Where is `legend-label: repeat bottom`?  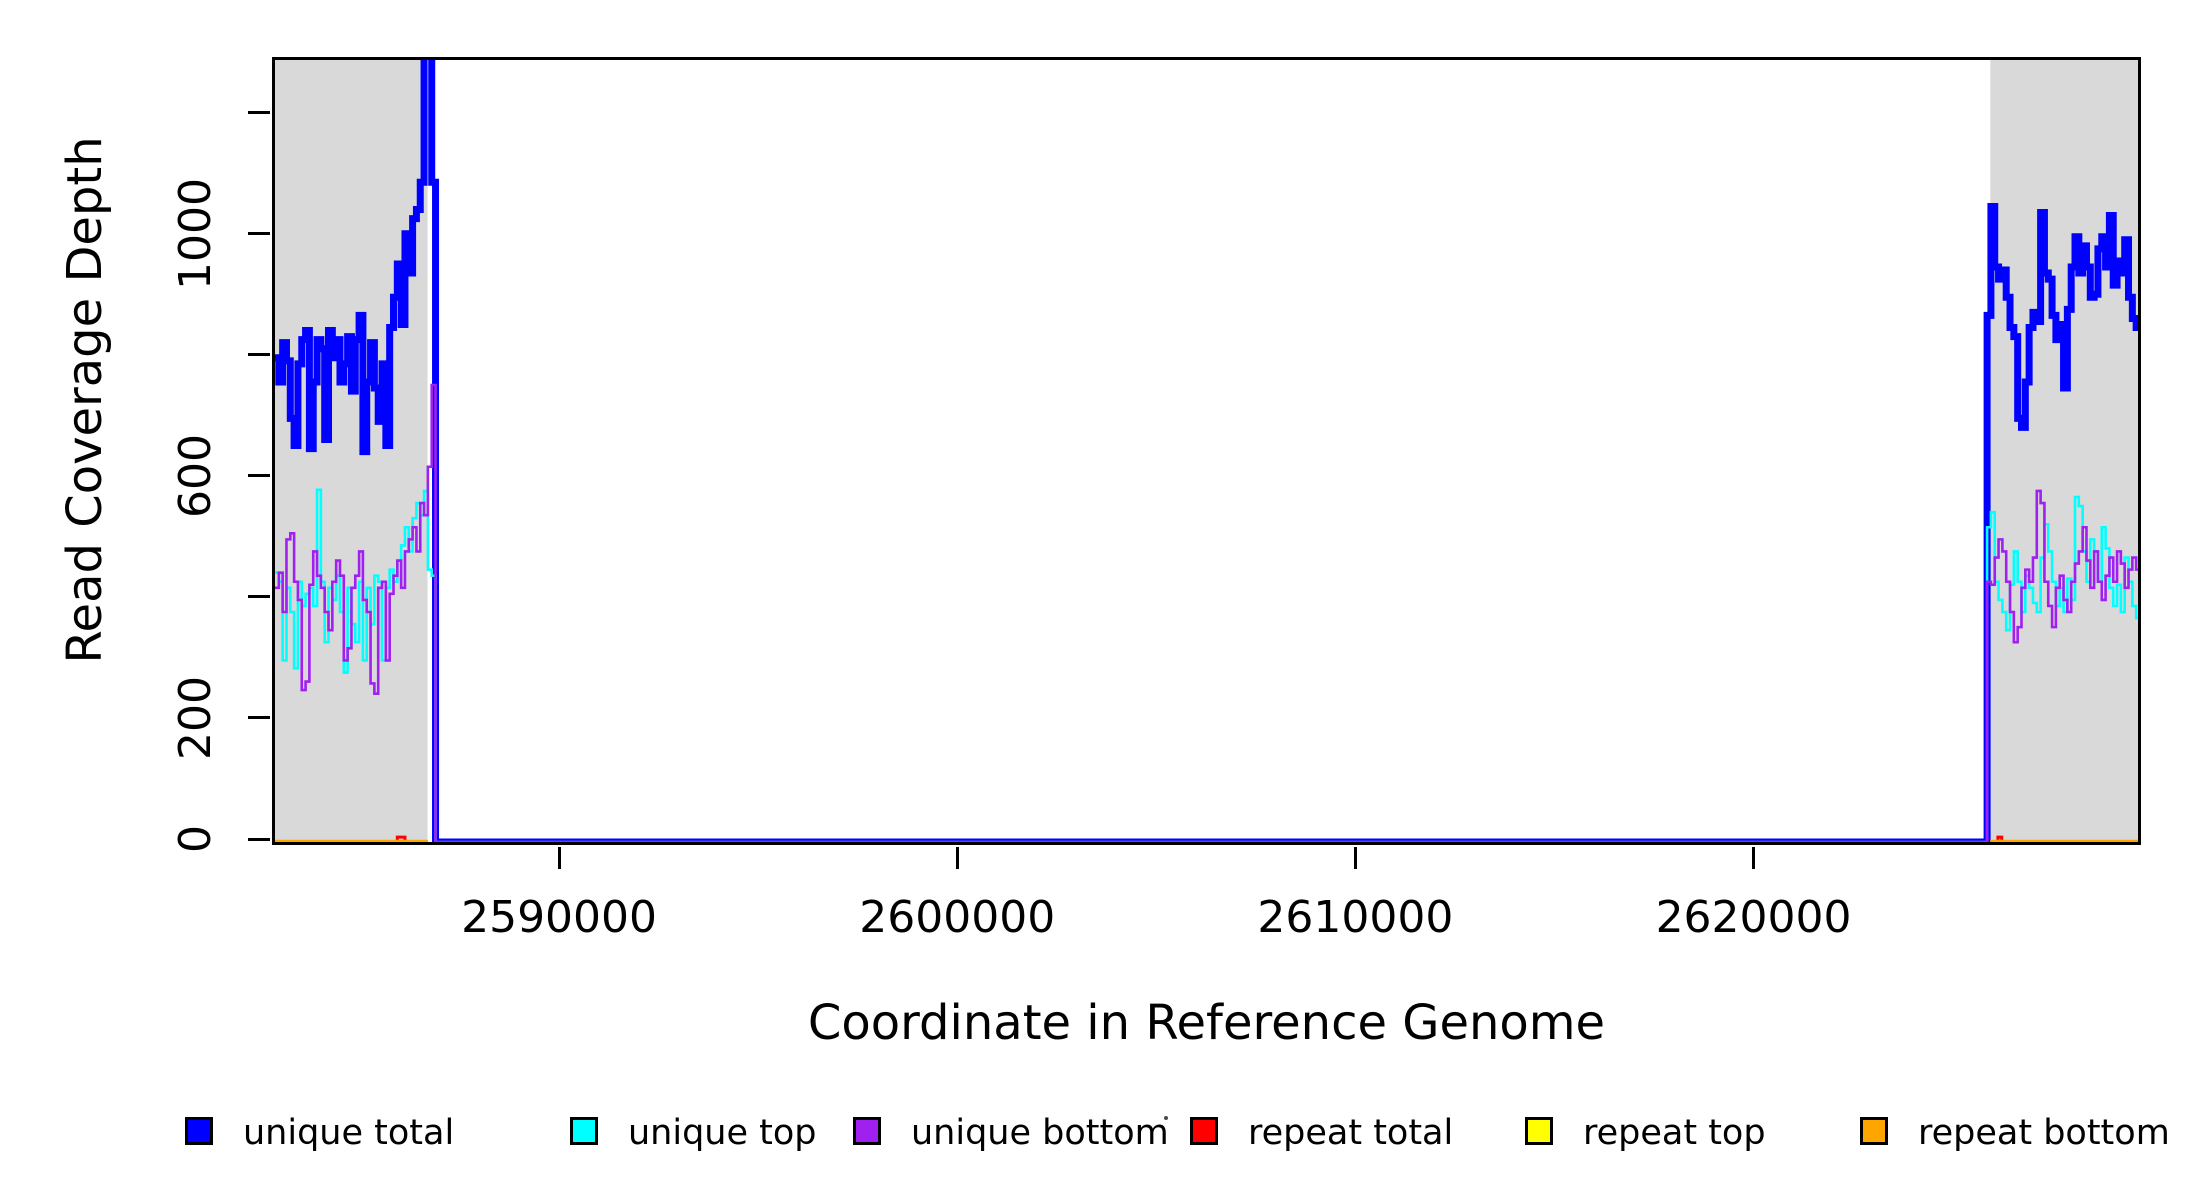
legend-label: repeat bottom is located at coordinates (2044, 1133).